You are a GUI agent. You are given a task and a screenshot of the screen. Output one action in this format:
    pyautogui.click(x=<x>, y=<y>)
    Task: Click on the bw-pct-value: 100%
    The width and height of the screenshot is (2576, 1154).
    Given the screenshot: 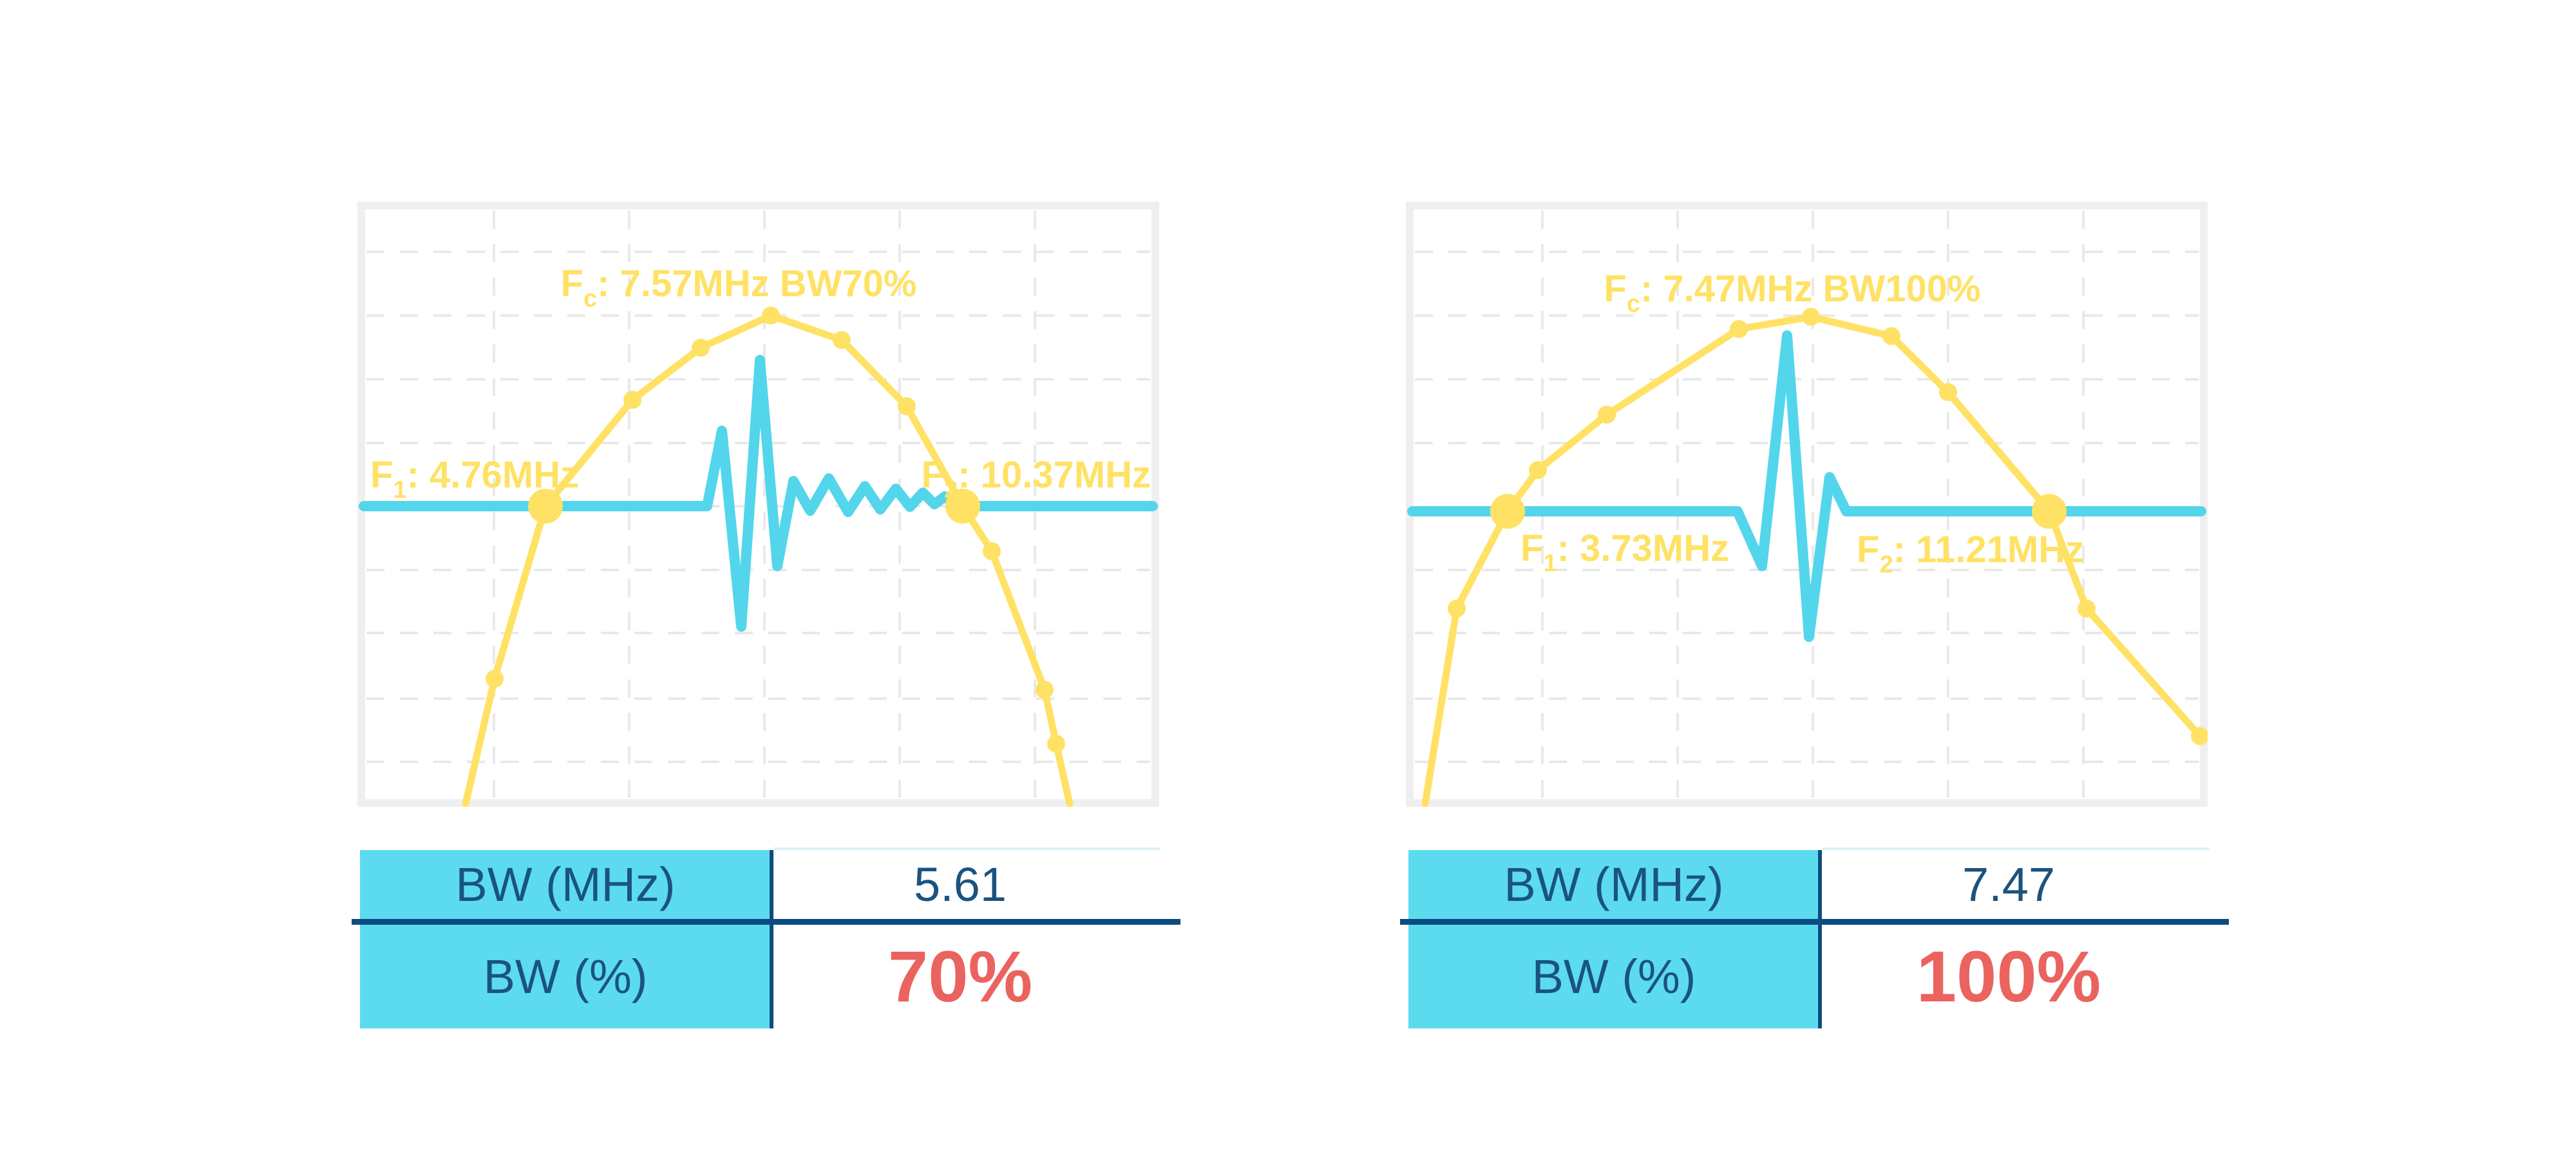 What is the action you would take?
    pyautogui.click(x=2008, y=977)
    